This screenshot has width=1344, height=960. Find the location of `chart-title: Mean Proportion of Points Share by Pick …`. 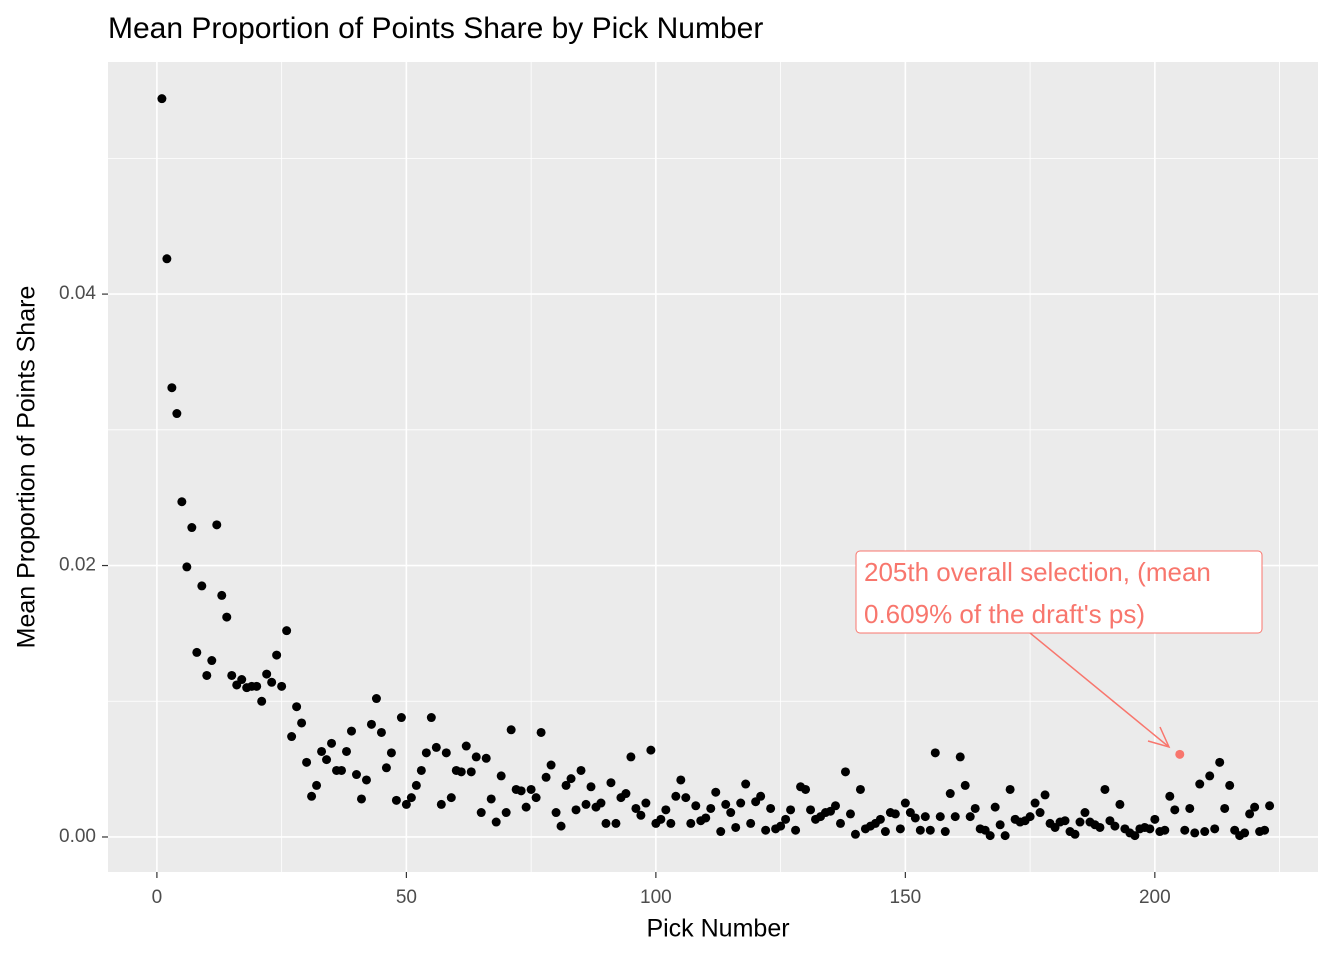

chart-title: Mean Proportion of Points Share by Pick … is located at coordinates (435, 28).